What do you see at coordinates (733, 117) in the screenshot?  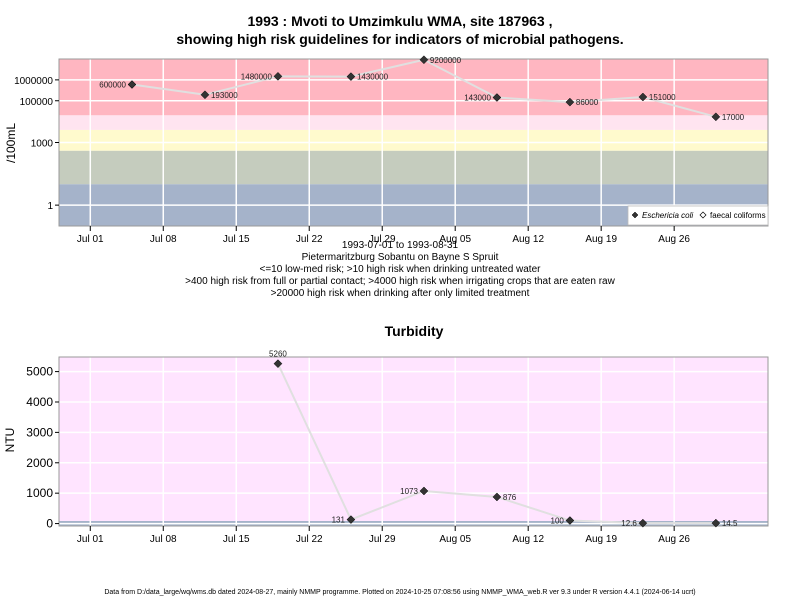 I see `data-label: 17000` at bounding box center [733, 117].